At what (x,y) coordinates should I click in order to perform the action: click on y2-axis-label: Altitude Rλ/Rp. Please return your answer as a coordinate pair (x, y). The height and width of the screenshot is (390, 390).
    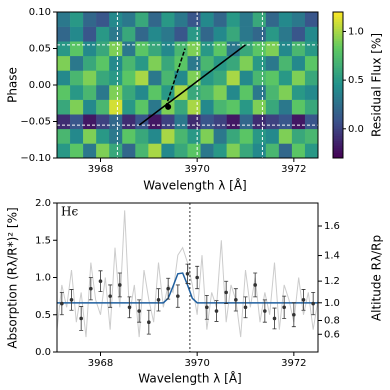
    Looking at the image, I should click on (377, 278).